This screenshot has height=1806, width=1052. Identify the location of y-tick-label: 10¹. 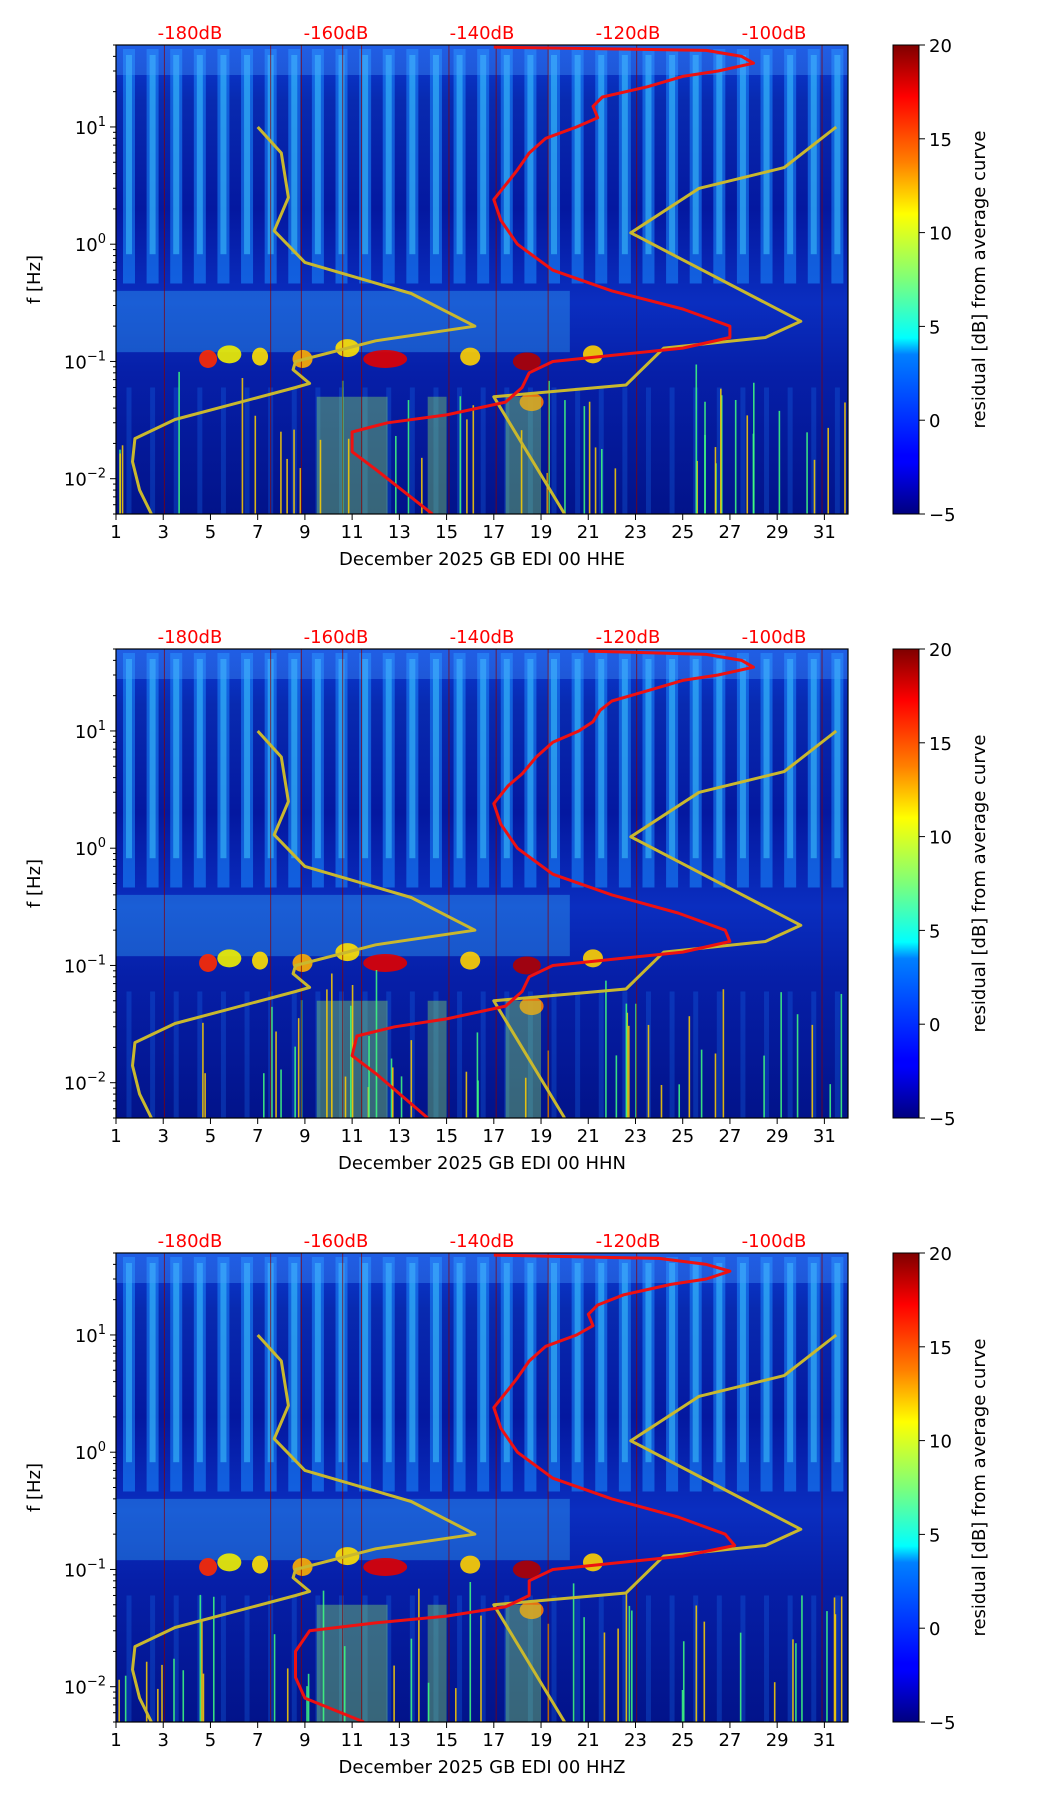
(90, 127).